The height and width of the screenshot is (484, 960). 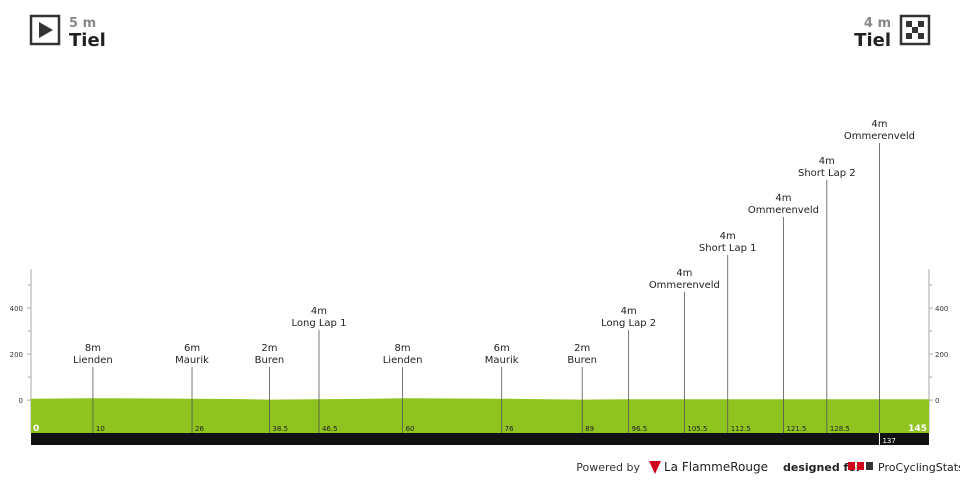 I want to click on waypoint-km: 96.5, so click(x=640, y=429).